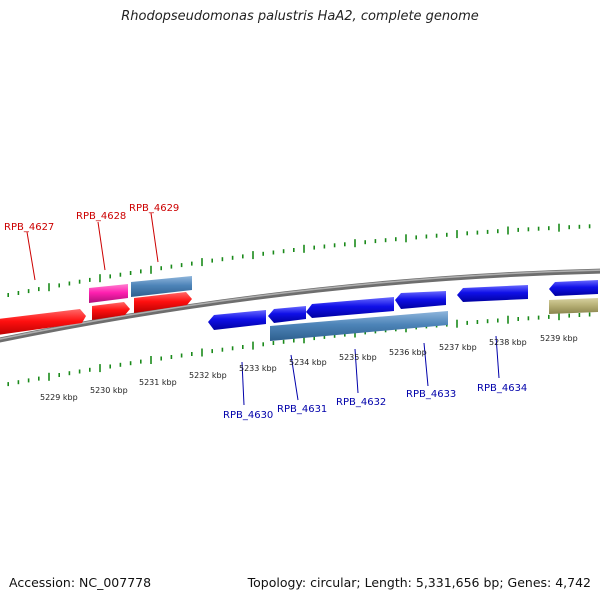 This screenshot has height=600, width=600. I want to click on gene-label-rpb-4632: RPB_4632, so click(361, 402).